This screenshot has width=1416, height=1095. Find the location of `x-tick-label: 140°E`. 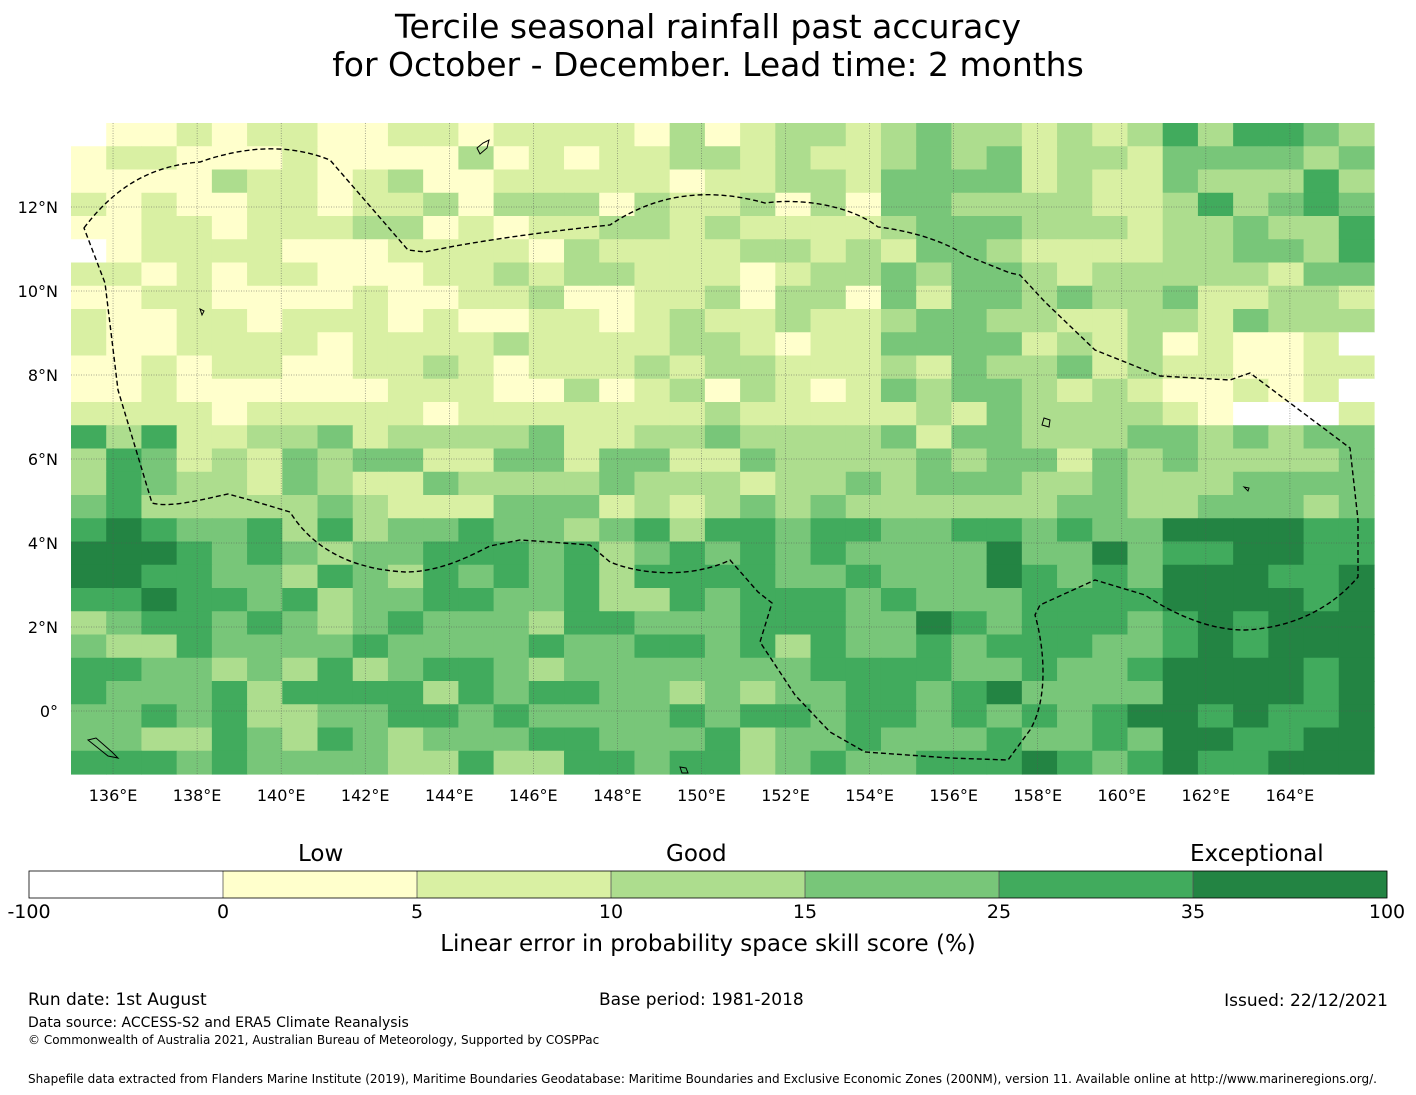

x-tick-label: 140°E is located at coordinates (281, 795).